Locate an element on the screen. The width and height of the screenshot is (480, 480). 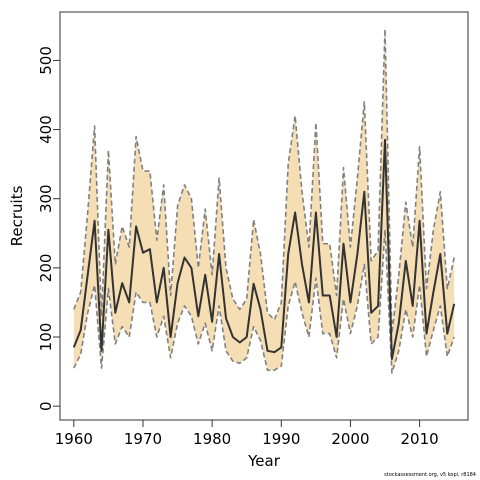
y-tick-label: 0 is located at coordinates (46, 406).